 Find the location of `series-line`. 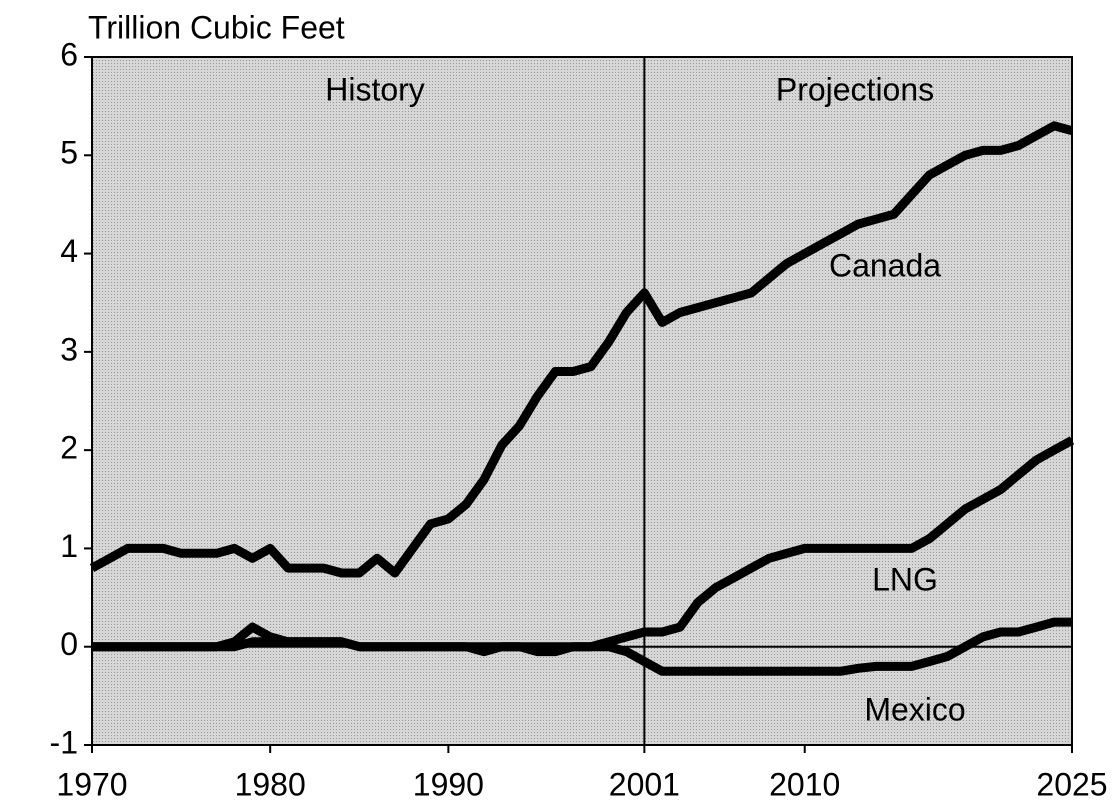

series-line is located at coordinates (582, 646).